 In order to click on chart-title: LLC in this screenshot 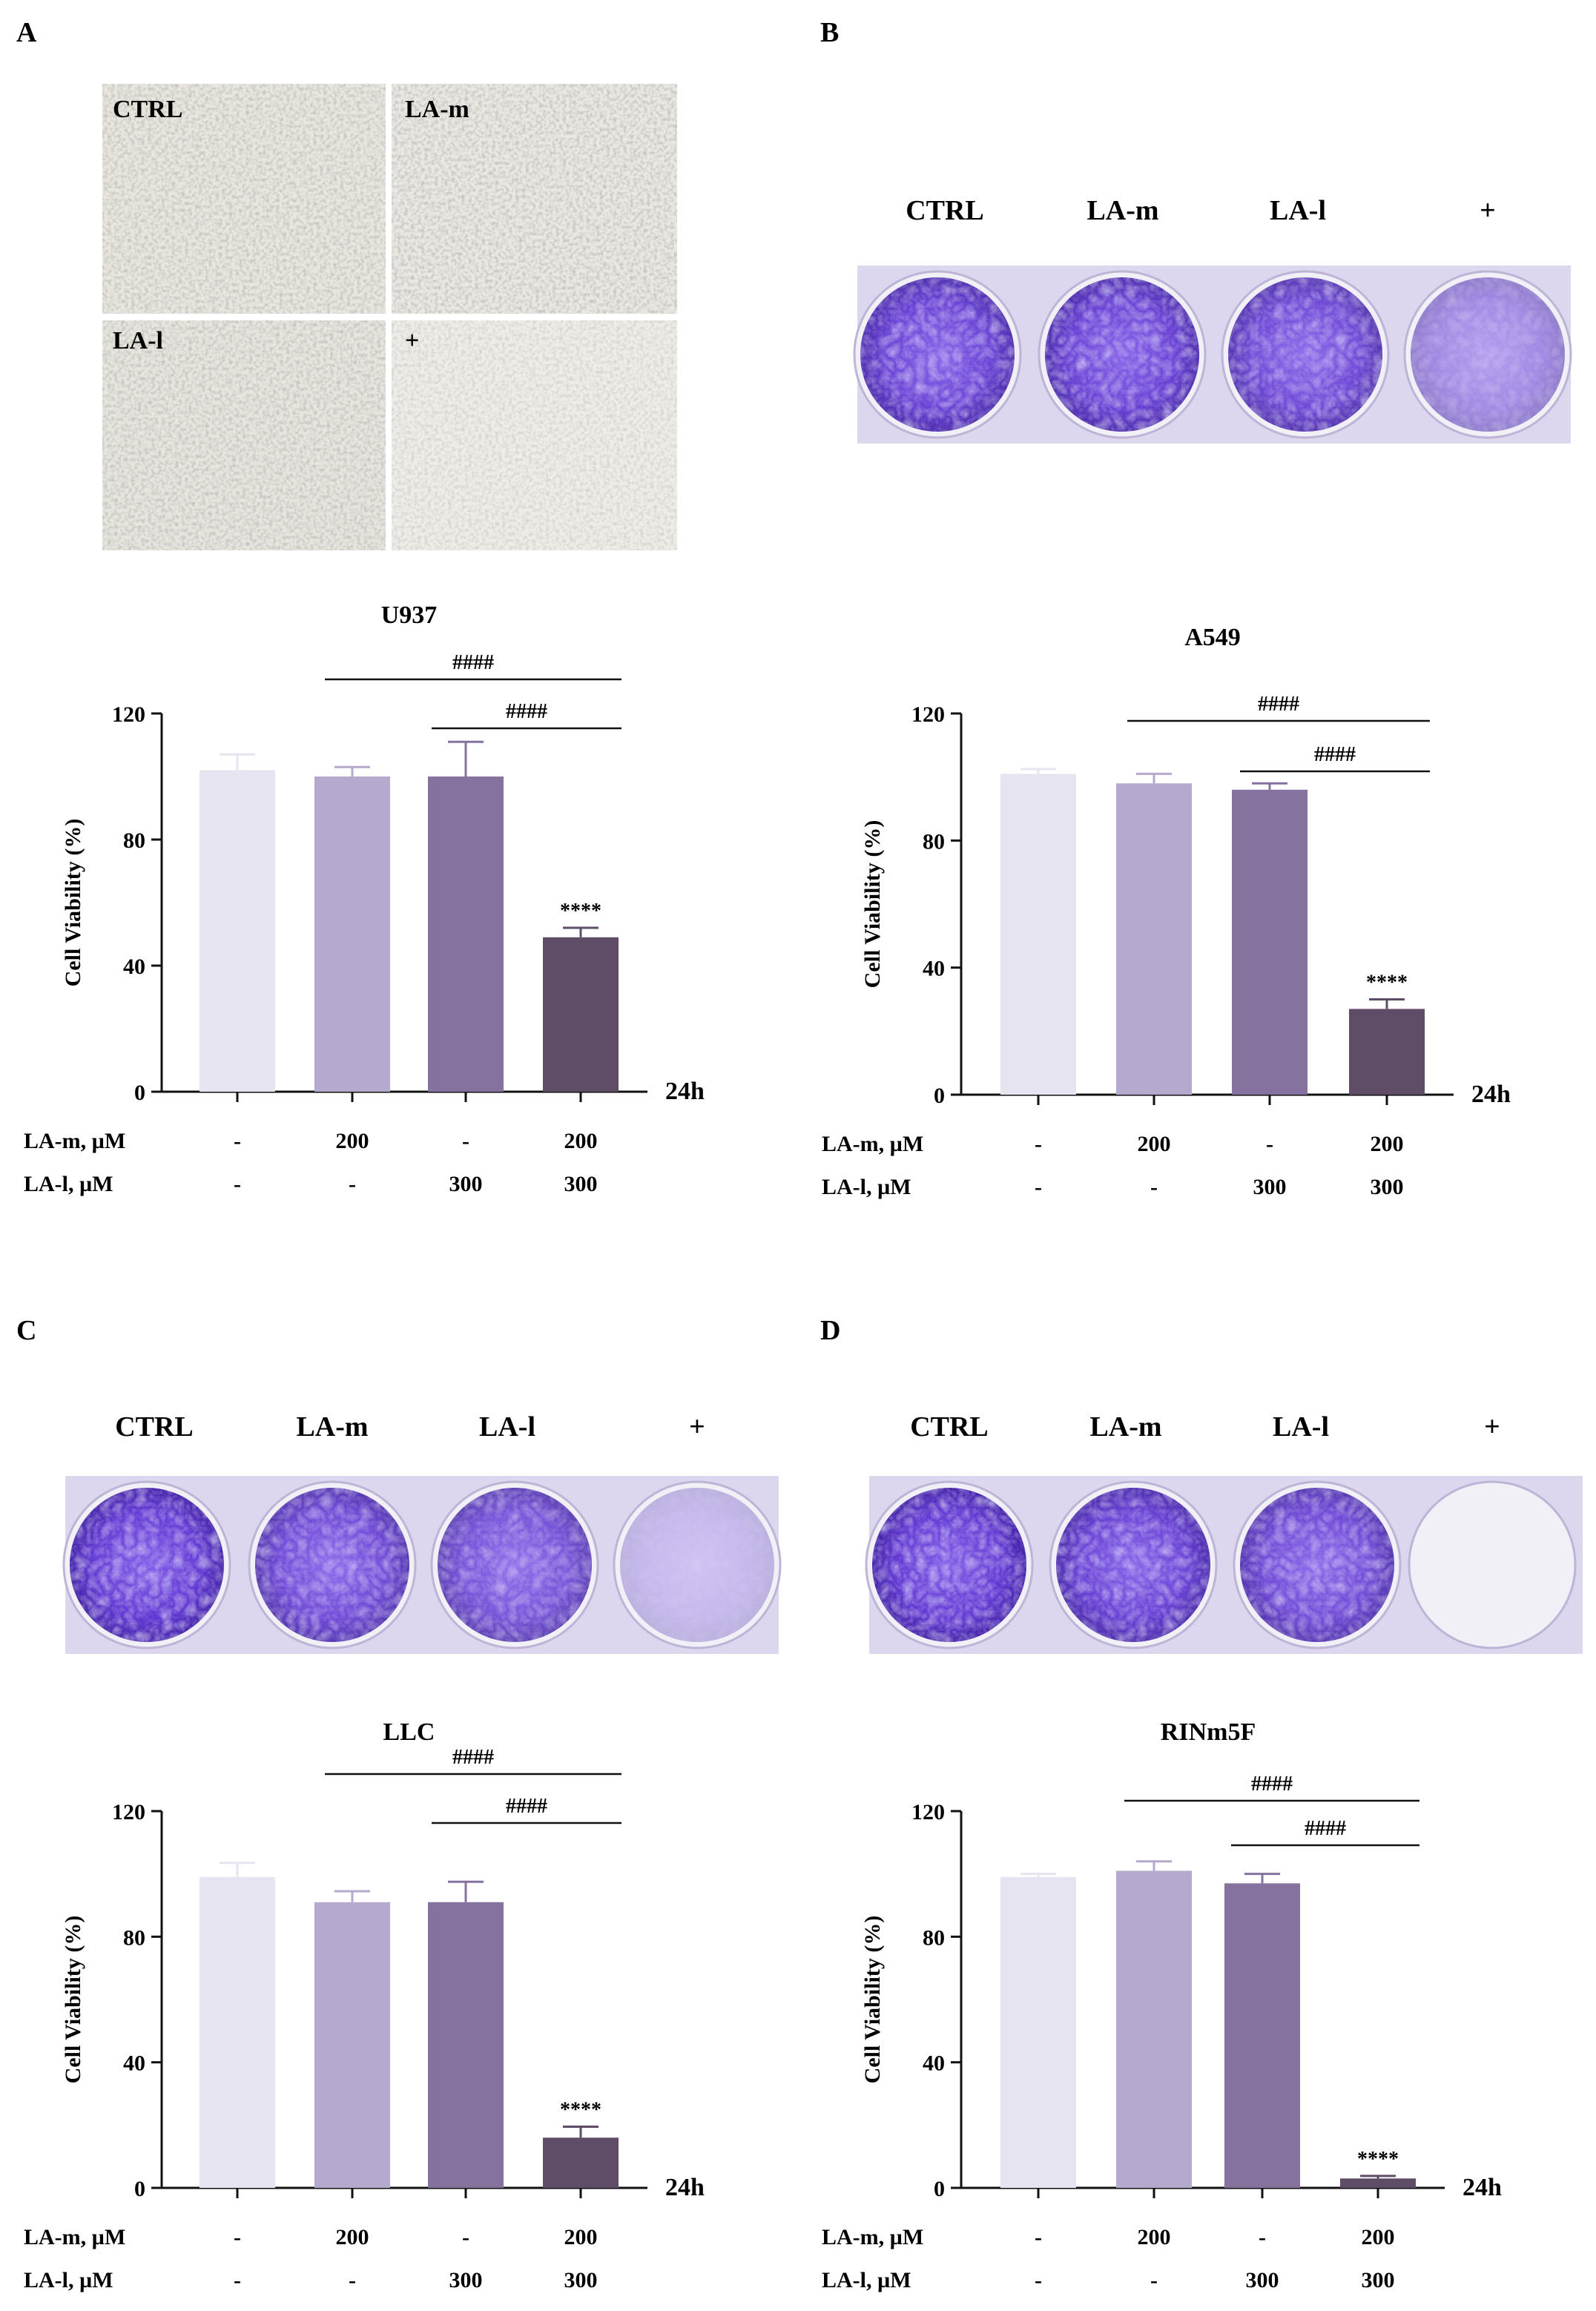, I will do `click(409, 1732)`.